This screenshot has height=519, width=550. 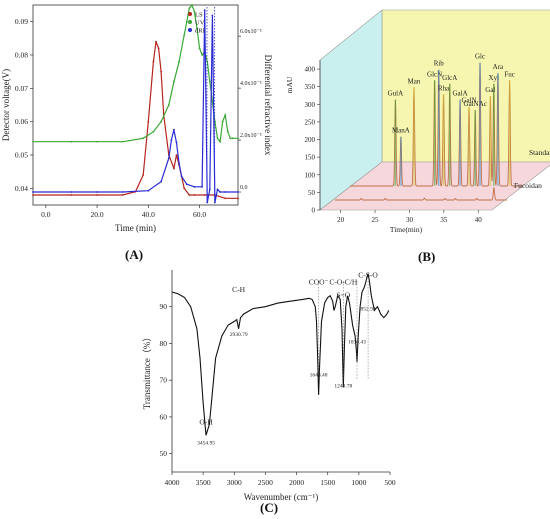 What do you see at coordinates (396, 94) in the screenshot?
I see `peak-label: GulA` at bounding box center [396, 94].